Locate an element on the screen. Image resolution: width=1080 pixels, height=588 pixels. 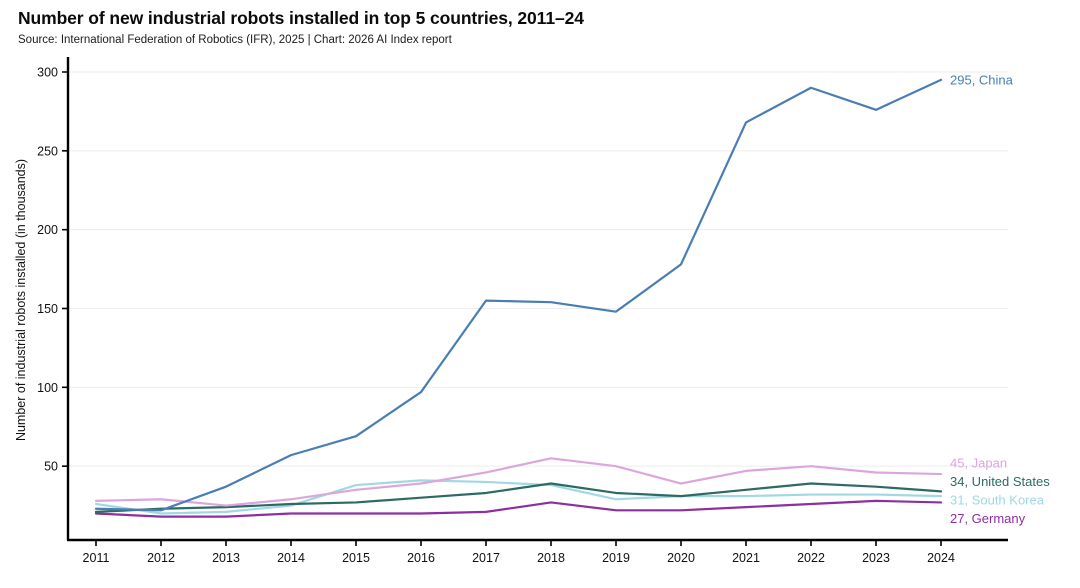
series-line-germany is located at coordinates (518, 508).